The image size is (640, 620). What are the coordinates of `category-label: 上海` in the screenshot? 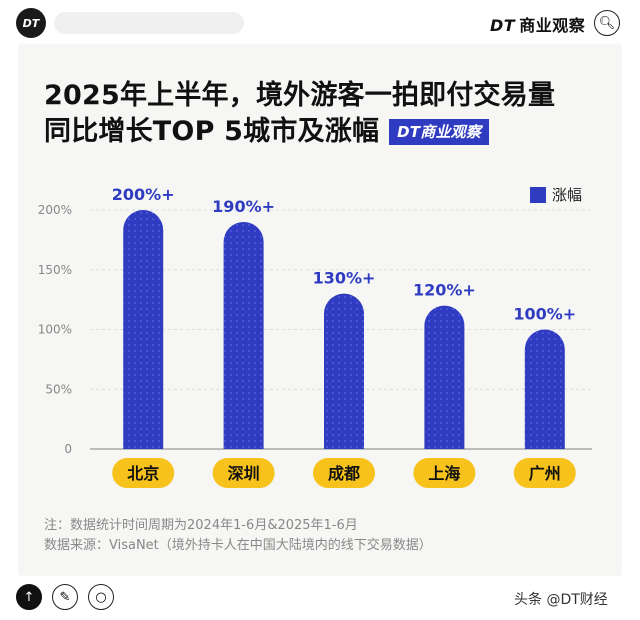 It's located at (444, 473).